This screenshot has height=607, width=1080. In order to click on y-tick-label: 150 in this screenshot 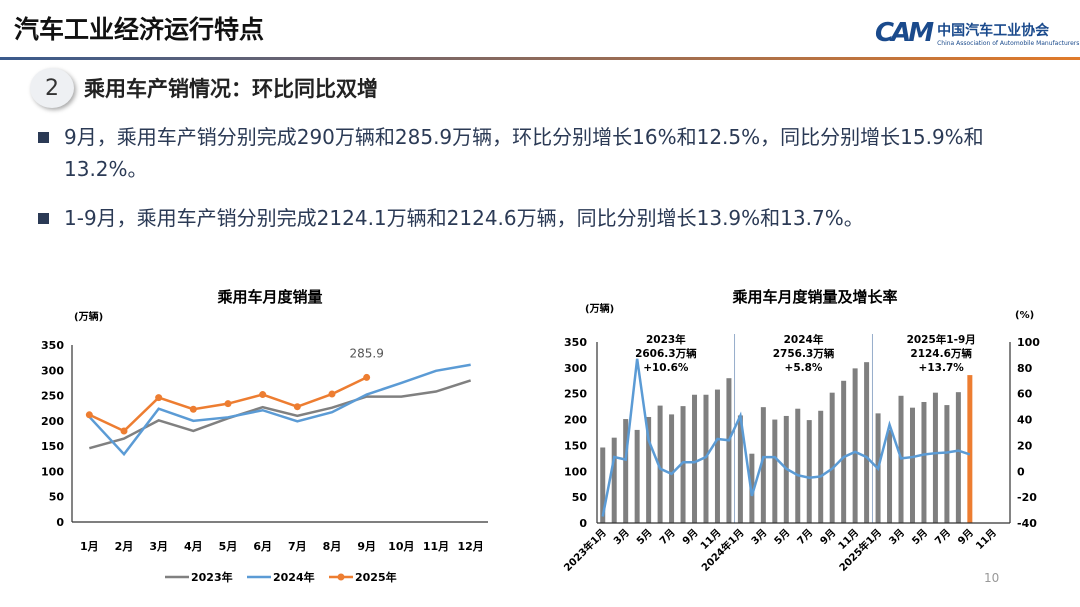, I will do `click(52, 446)`.